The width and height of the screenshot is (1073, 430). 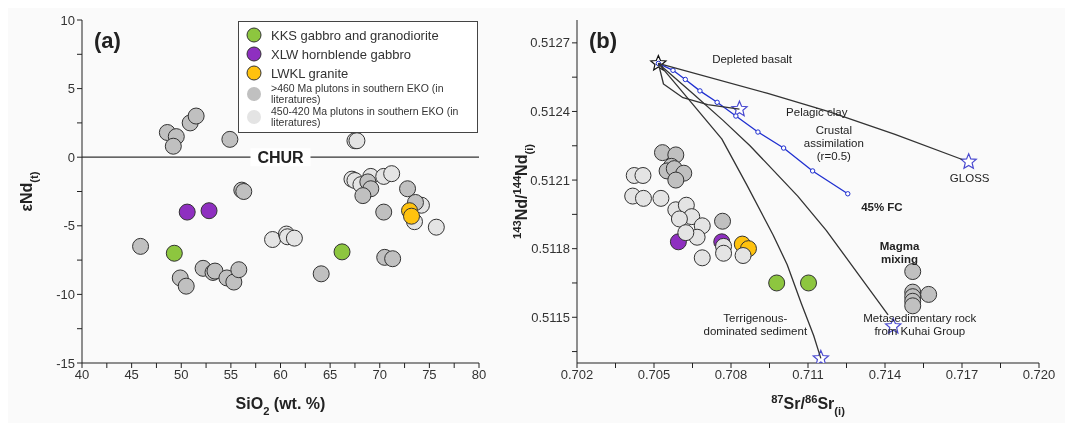 What do you see at coordinates (365, 116) in the screenshot?
I see `legend-label: 450-420 Ma plutons in southern EKO (in literatures)` at bounding box center [365, 116].